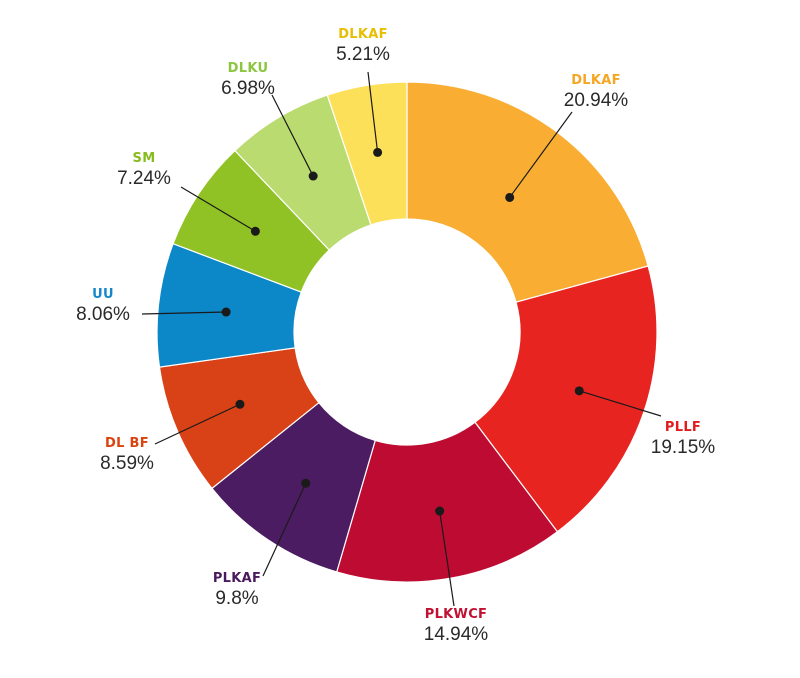 The width and height of the screenshot is (800, 678). Describe the element at coordinates (683, 427) in the screenshot. I see `slice-category-label: PLLF` at that location.